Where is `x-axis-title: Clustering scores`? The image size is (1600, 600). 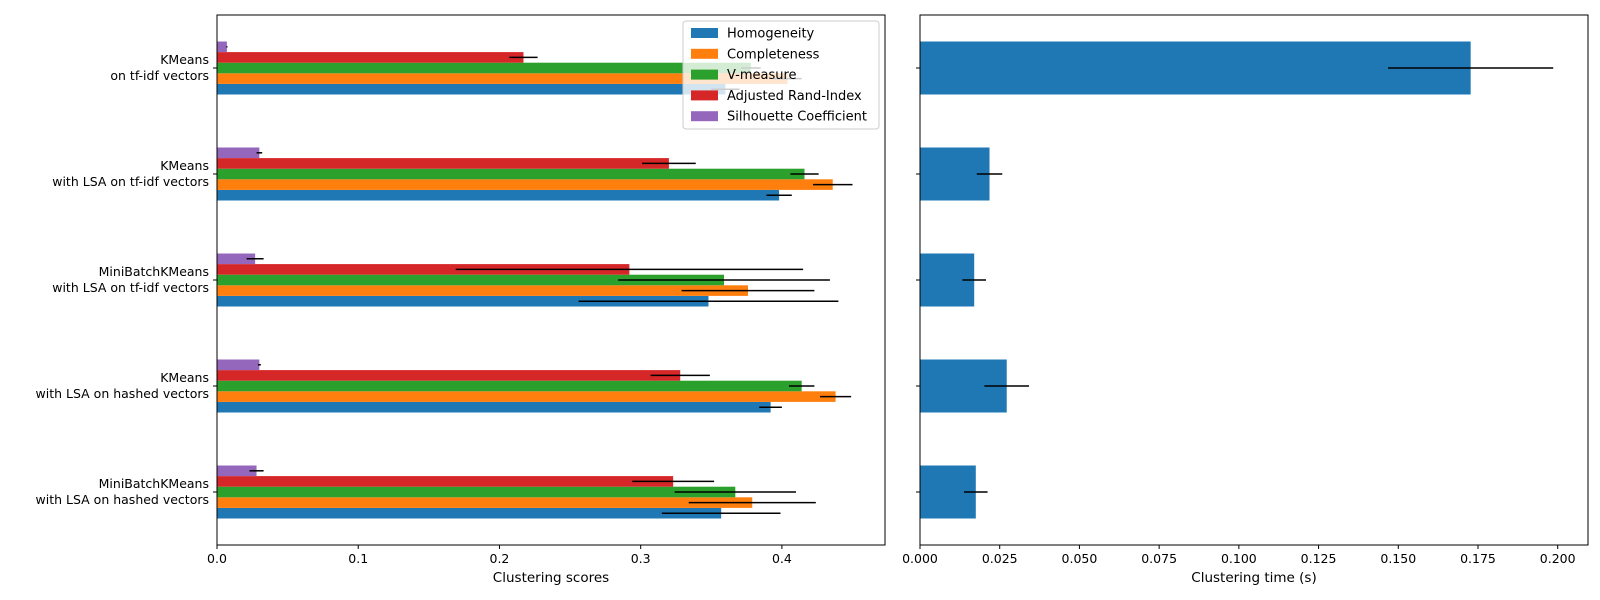 x-axis-title: Clustering scores is located at coordinates (551, 578).